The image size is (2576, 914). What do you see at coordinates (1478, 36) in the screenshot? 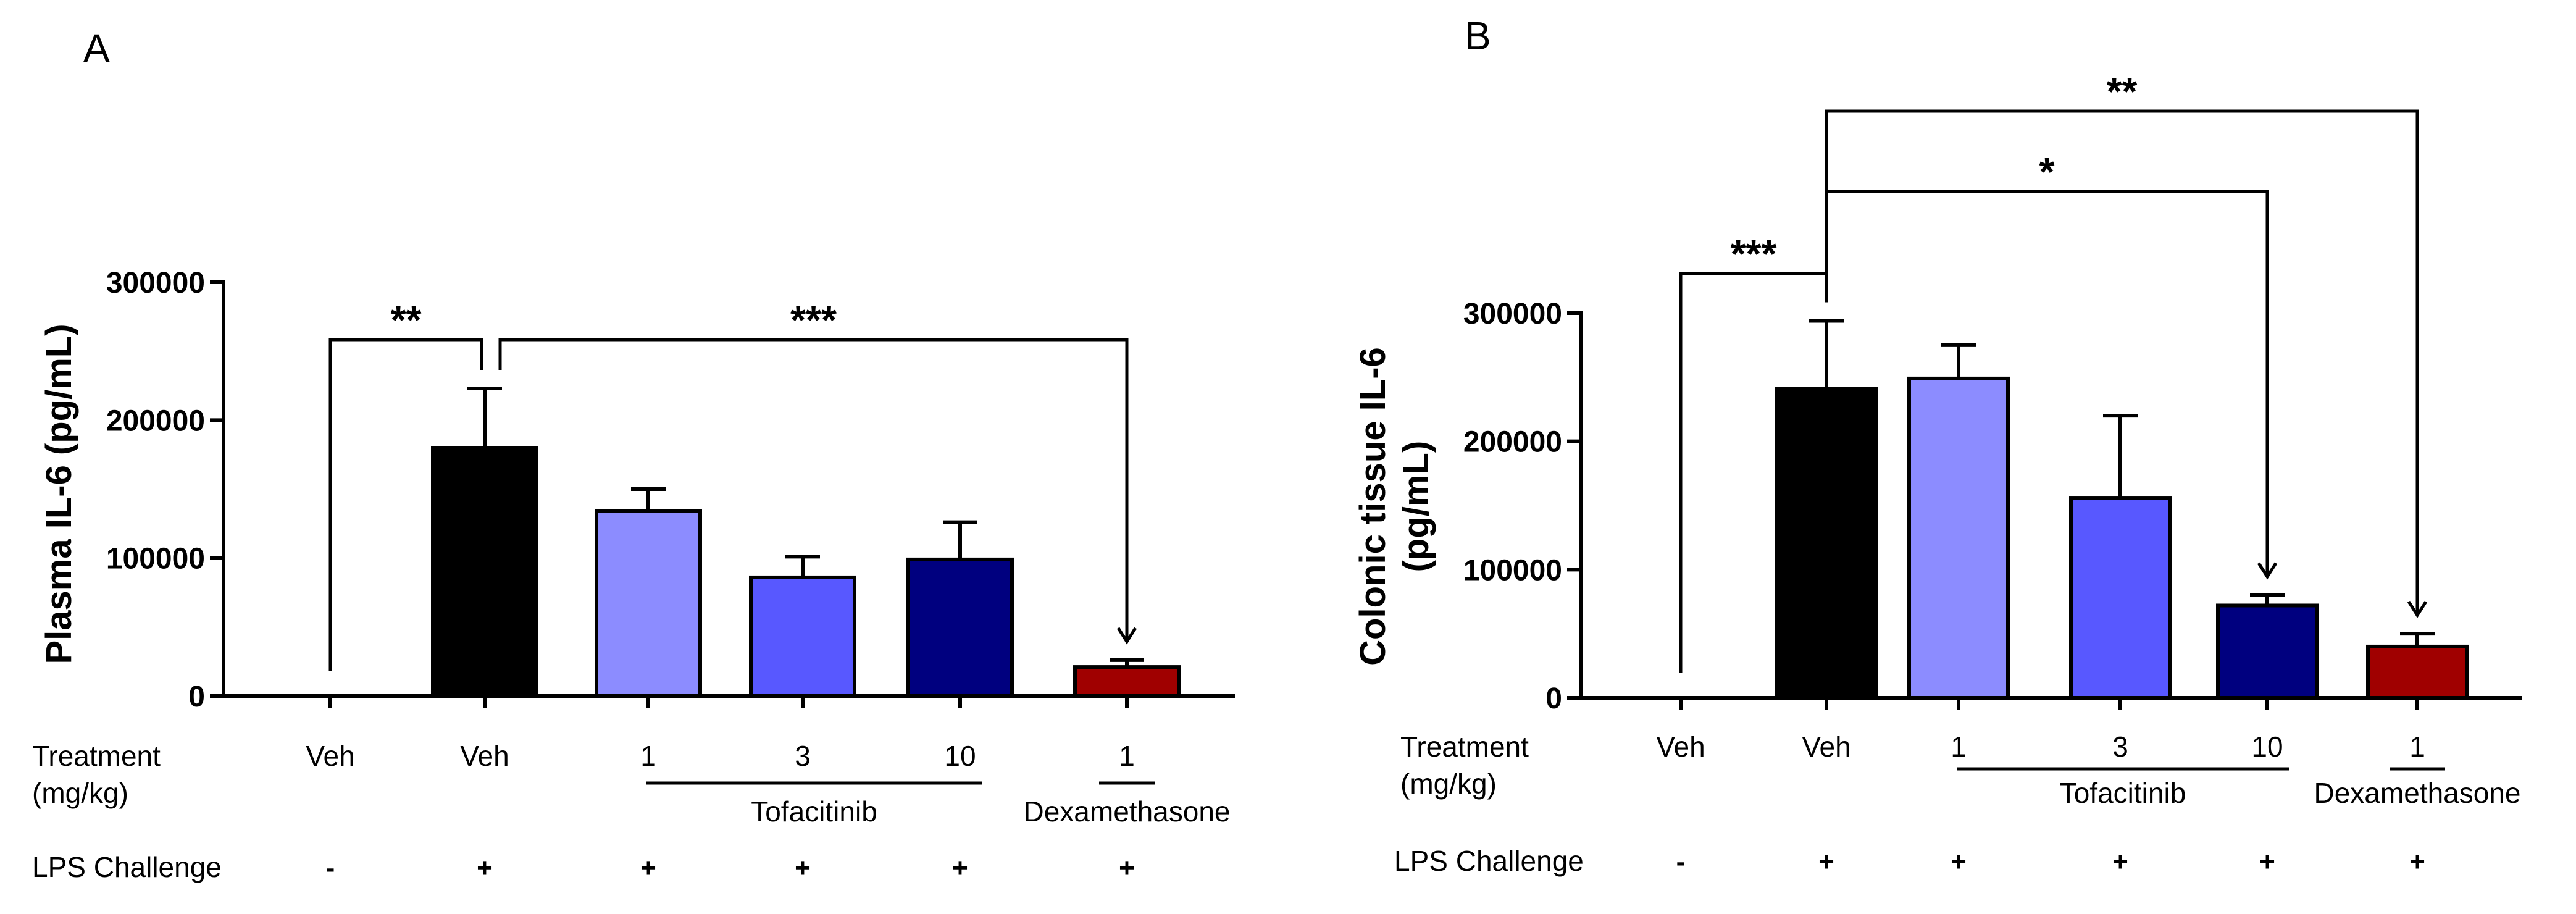
I see `panel-letter: B` at bounding box center [1478, 36].